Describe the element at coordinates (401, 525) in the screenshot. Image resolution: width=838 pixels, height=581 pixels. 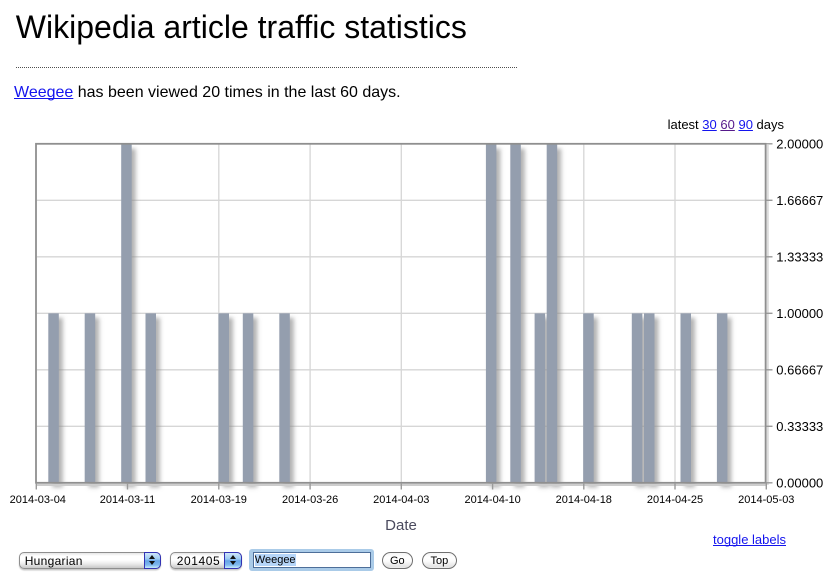
I see `svg-text: Date` at that location.